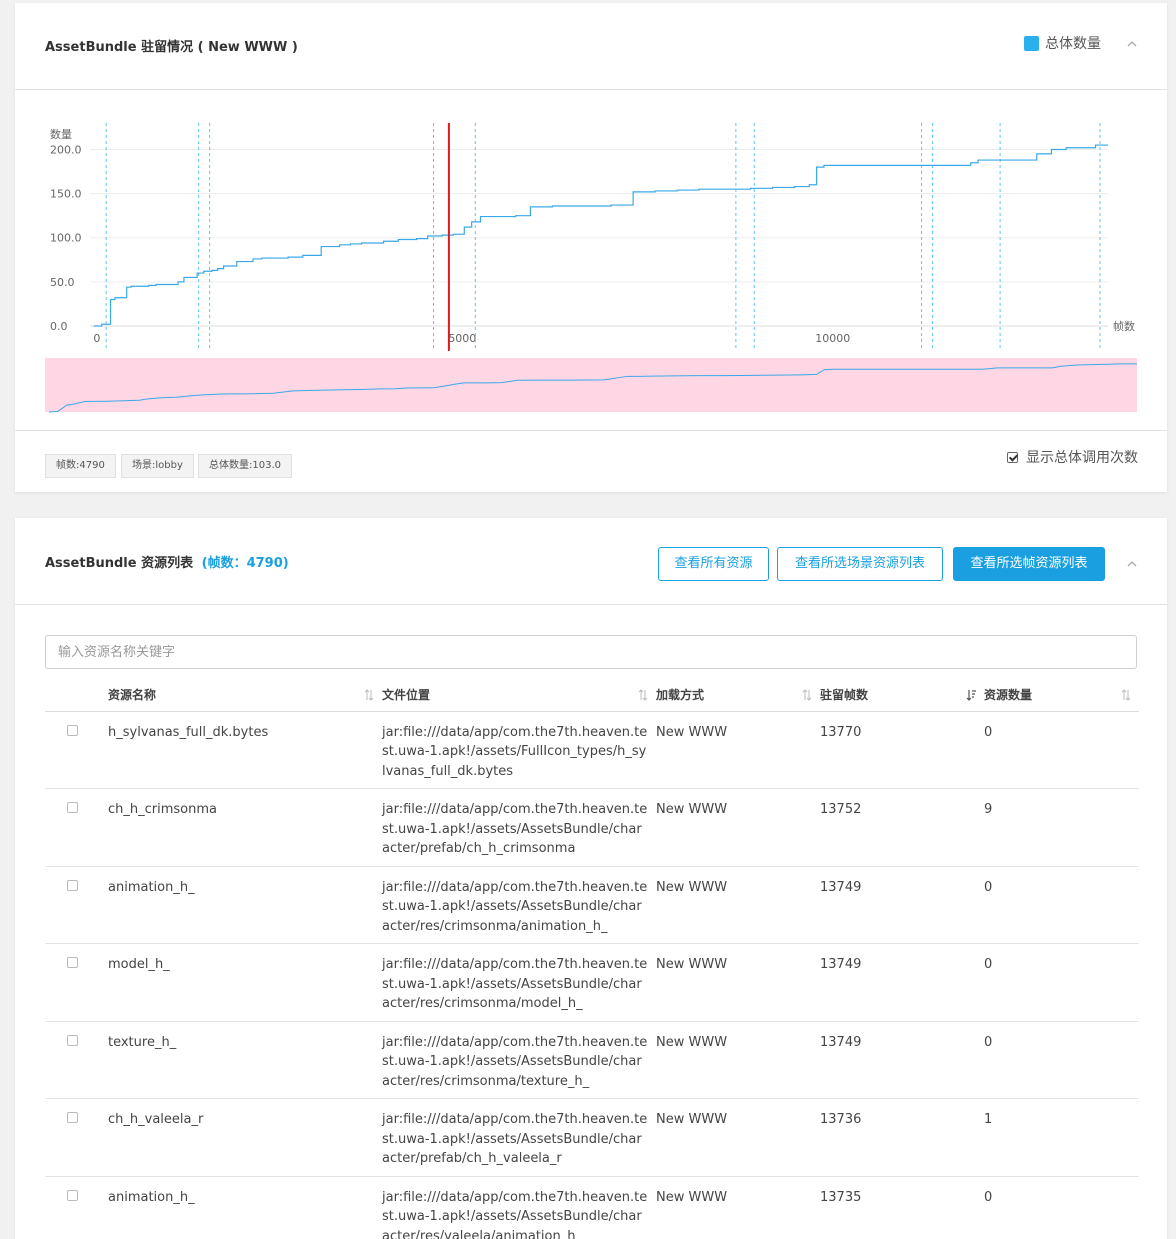 The width and height of the screenshot is (1176, 1239). Describe the element at coordinates (132, 695) in the screenshot. I see `column-header-label: 资源名称` at that location.